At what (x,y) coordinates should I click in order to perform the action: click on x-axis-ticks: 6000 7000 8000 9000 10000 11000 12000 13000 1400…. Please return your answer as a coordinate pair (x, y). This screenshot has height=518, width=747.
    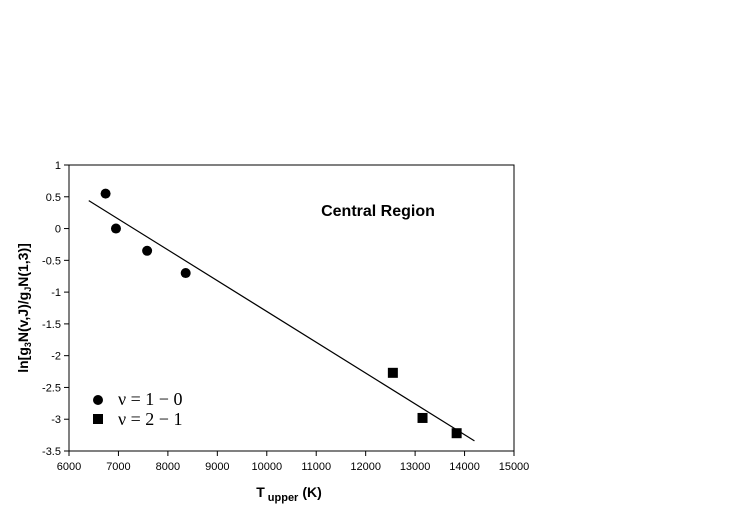
    Looking at the image, I should click on (293, 462).